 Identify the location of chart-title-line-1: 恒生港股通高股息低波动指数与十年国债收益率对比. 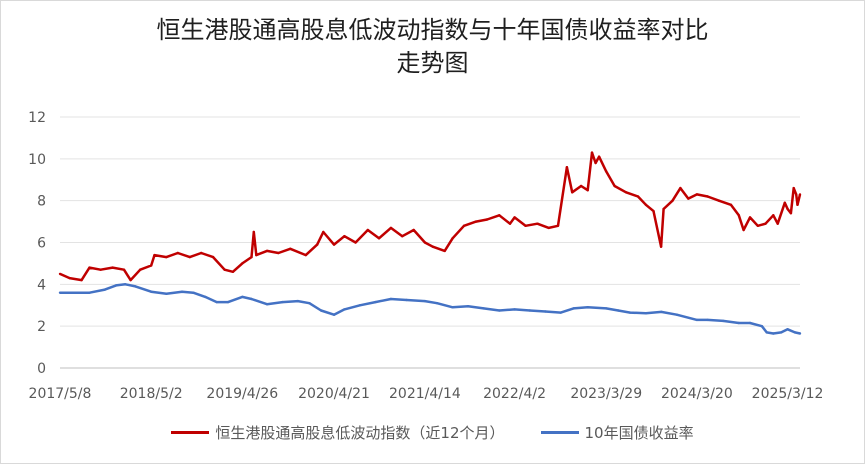
(432, 30).